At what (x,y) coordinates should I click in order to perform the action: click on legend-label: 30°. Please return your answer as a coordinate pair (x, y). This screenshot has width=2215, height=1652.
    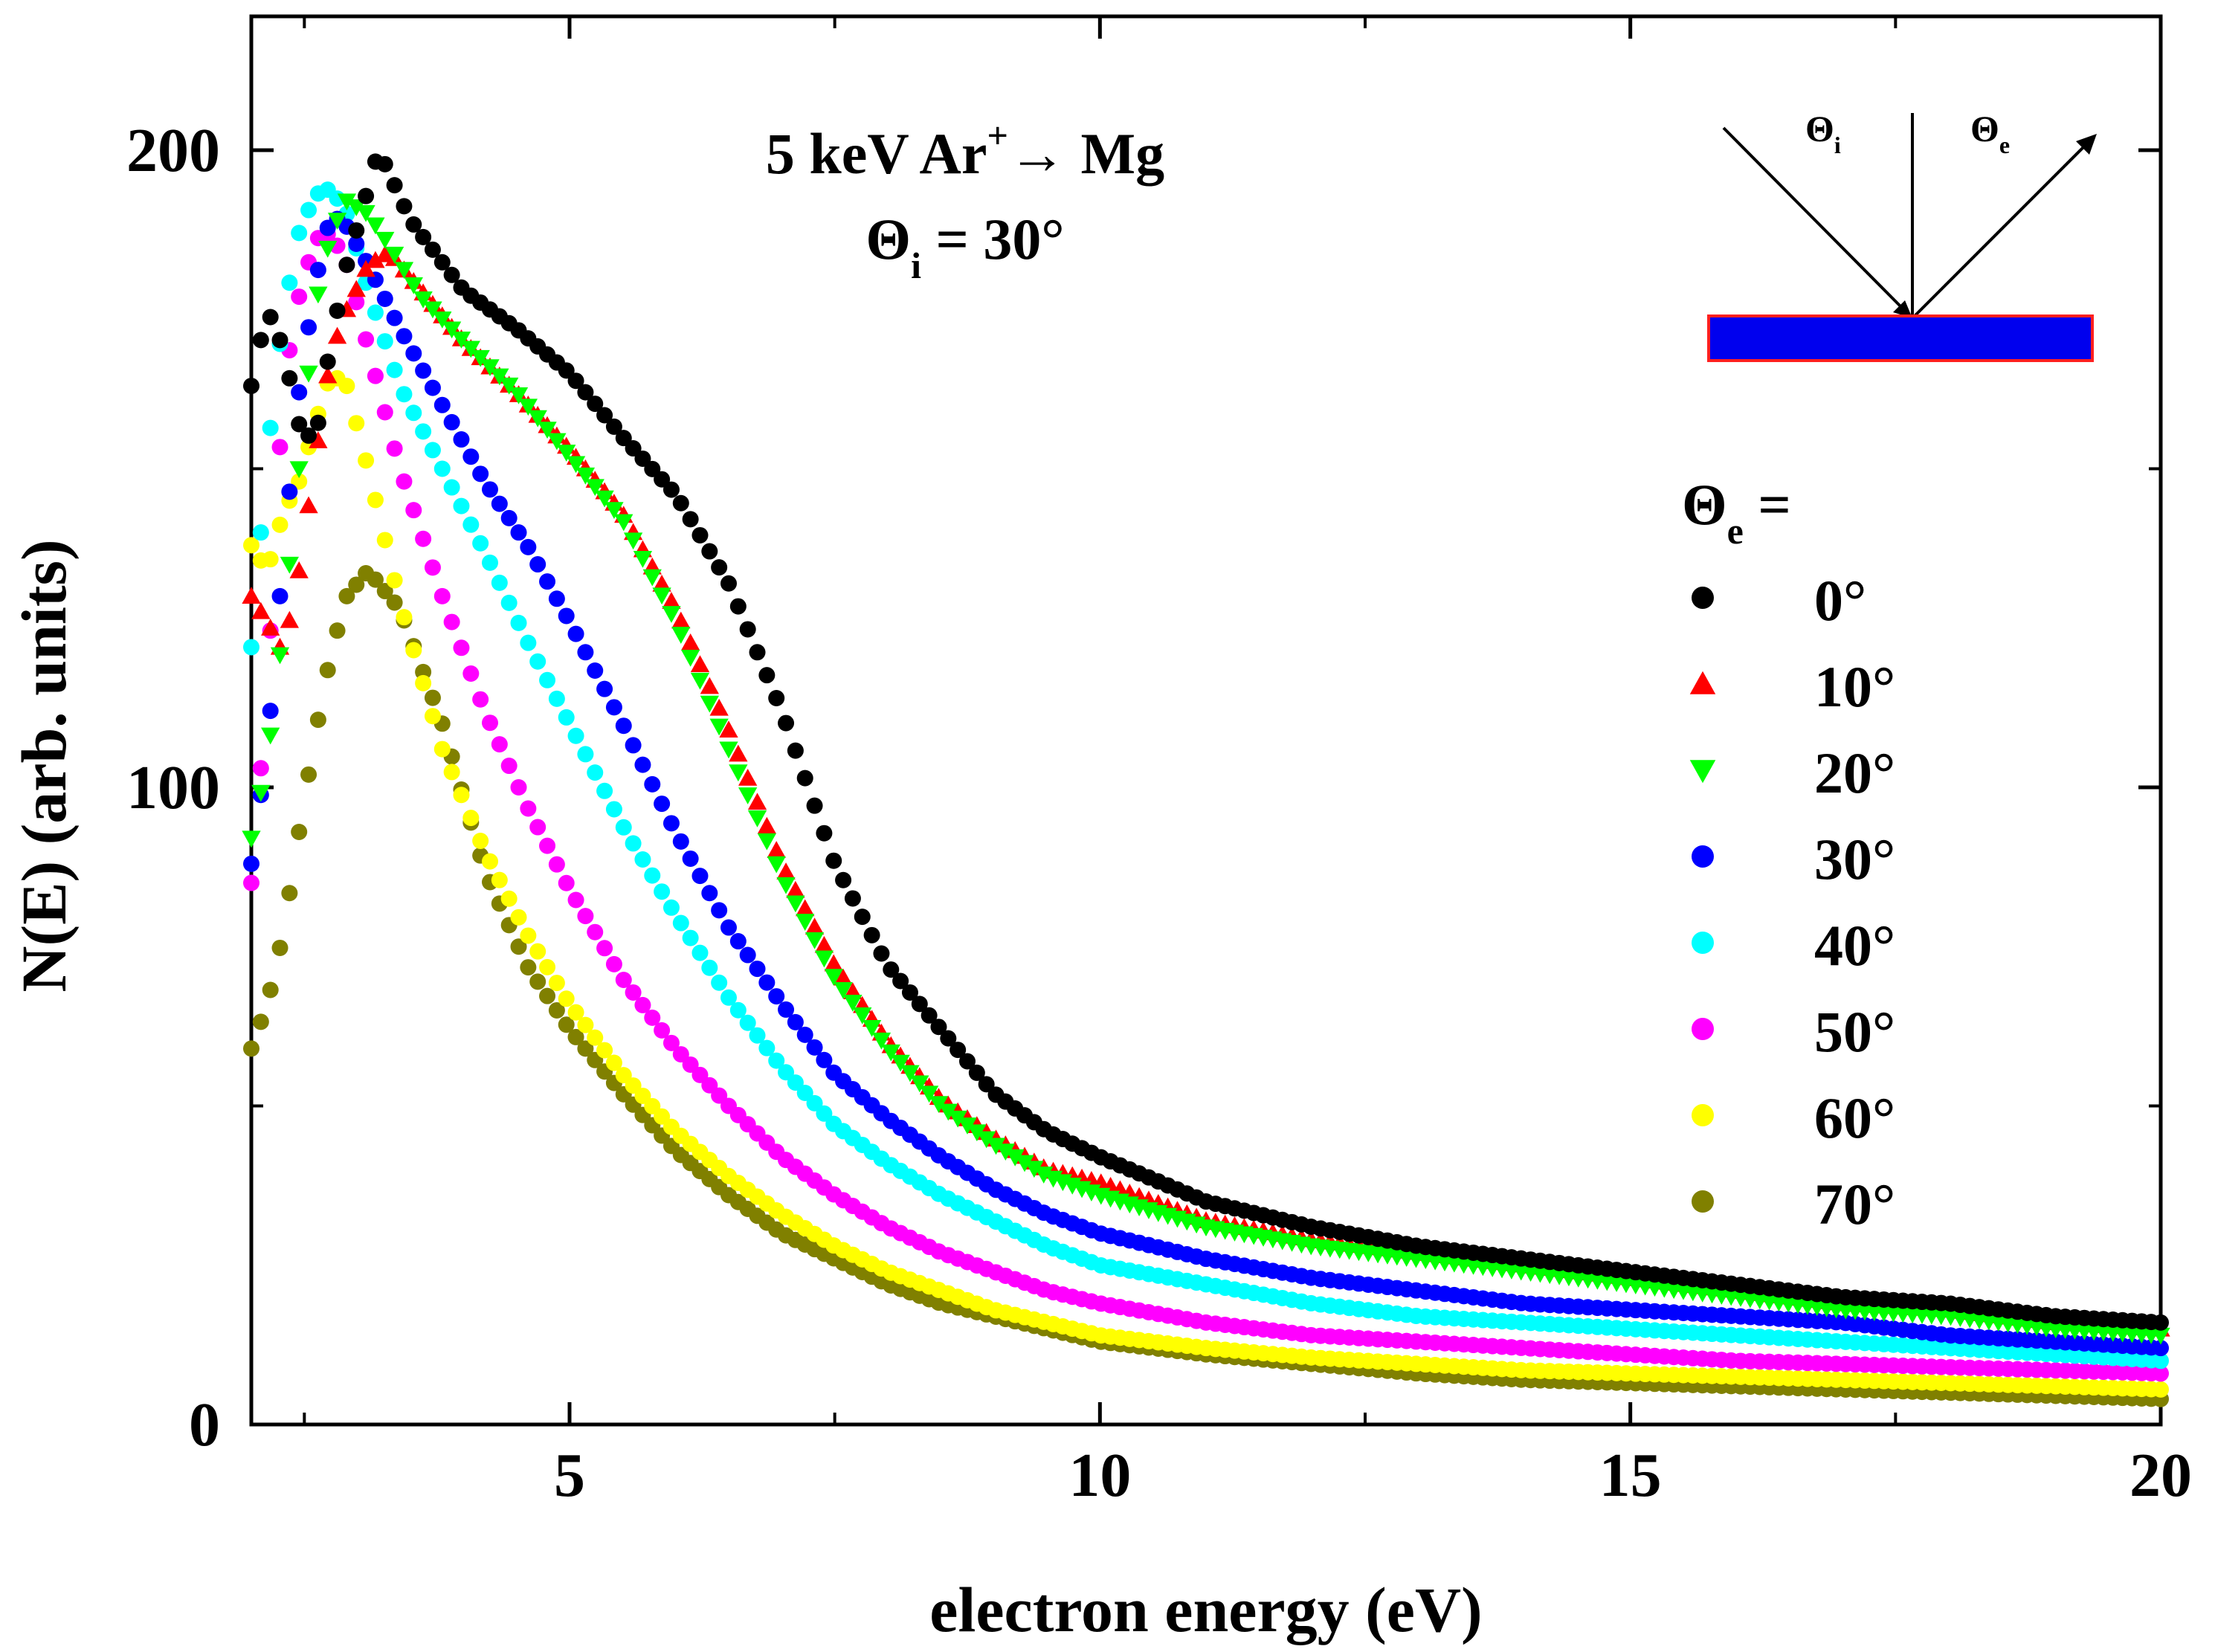
    Looking at the image, I should click on (1855, 859).